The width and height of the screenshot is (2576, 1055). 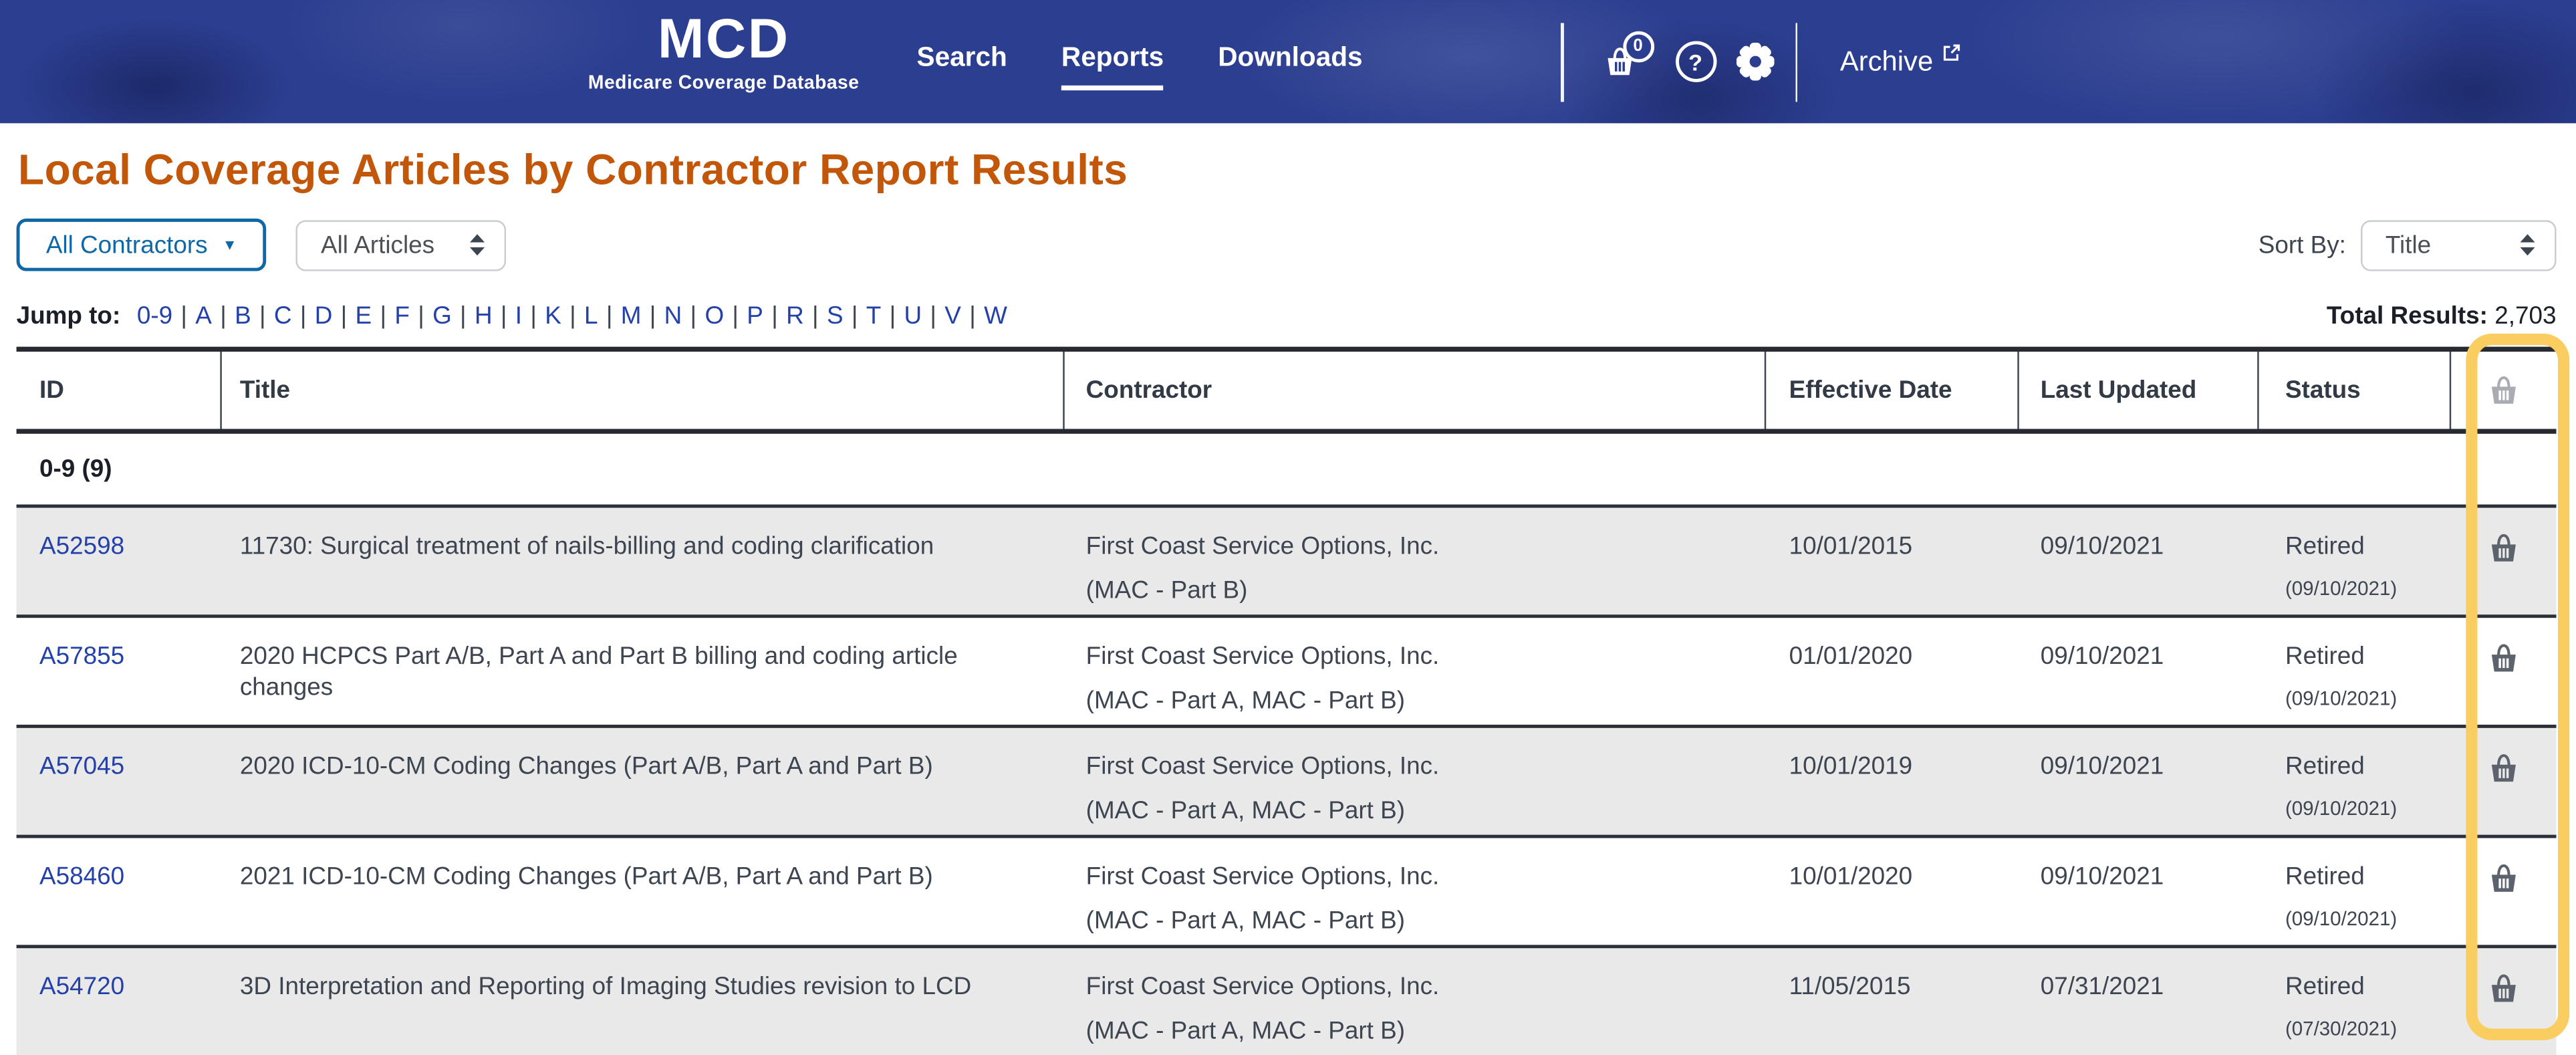 What do you see at coordinates (755, 316) in the screenshot?
I see `jump-link-p: P` at bounding box center [755, 316].